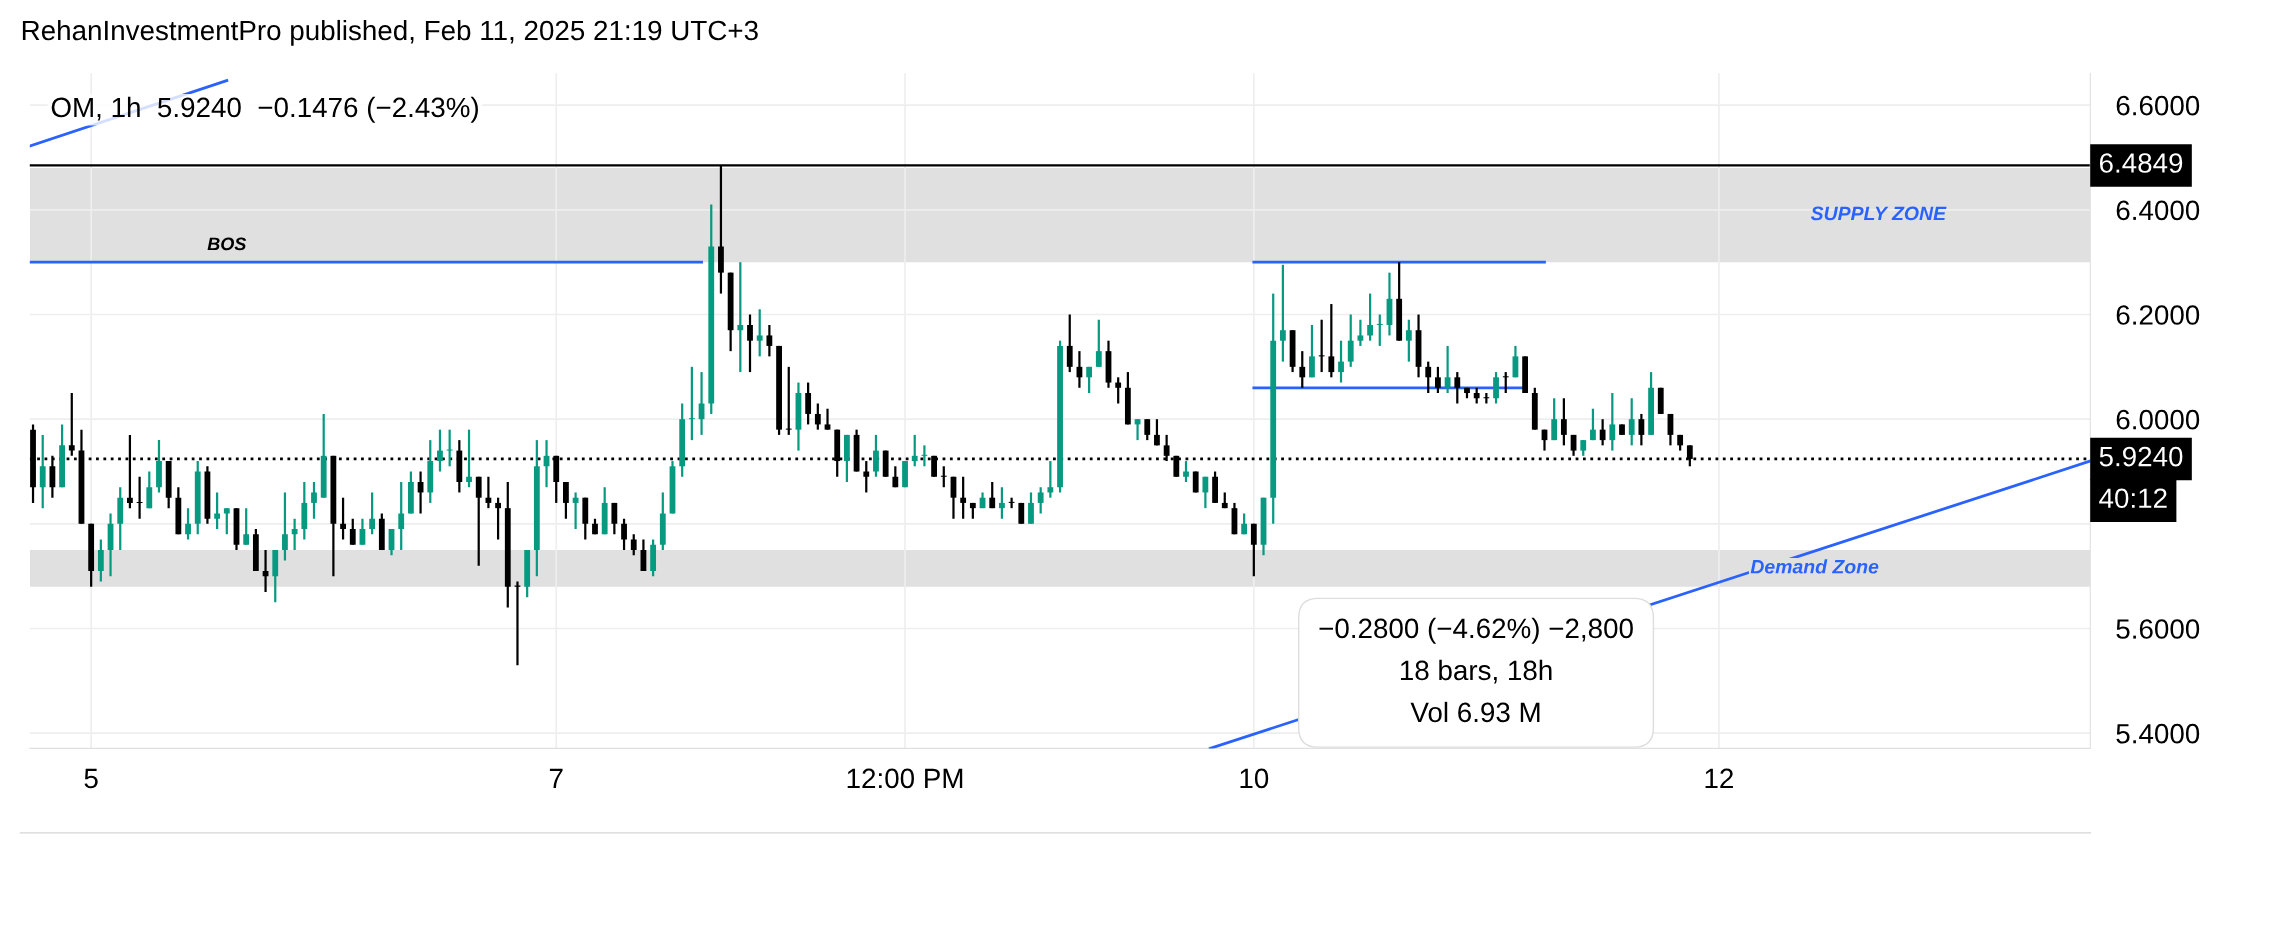 This screenshot has height=939, width=2292. Describe the element at coordinates (2141, 163) in the screenshot. I see `ref-line-label: 6.4849` at that location.